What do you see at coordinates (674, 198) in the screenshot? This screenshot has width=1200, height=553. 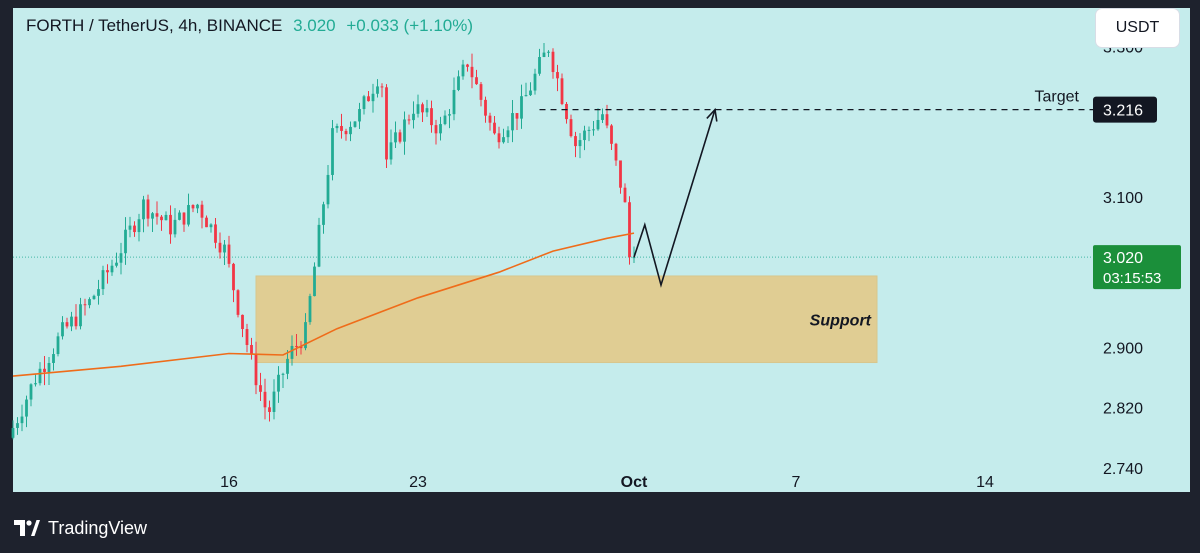 I see `projection-path` at bounding box center [674, 198].